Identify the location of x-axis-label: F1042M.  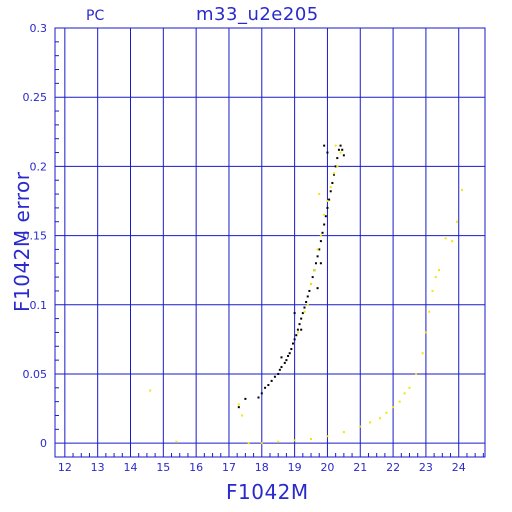
(267, 492).